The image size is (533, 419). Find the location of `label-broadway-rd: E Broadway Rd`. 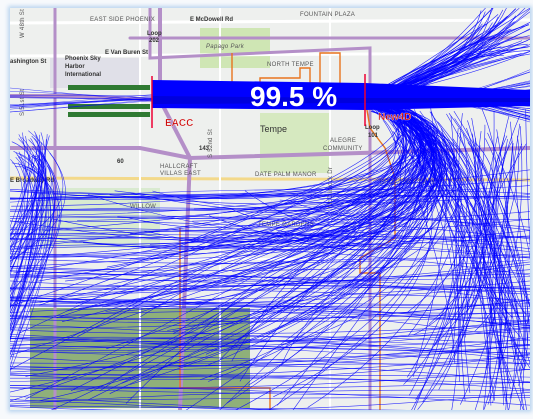

label-broadway-rd: E Broadway Rd is located at coordinates (32, 181).